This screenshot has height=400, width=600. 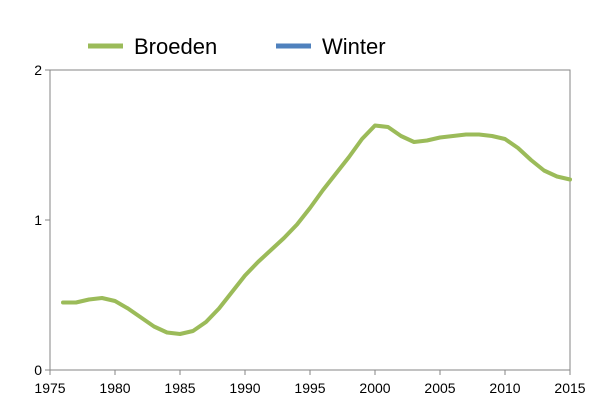 What do you see at coordinates (569, 388) in the screenshot?
I see `x-tick-label: 2015` at bounding box center [569, 388].